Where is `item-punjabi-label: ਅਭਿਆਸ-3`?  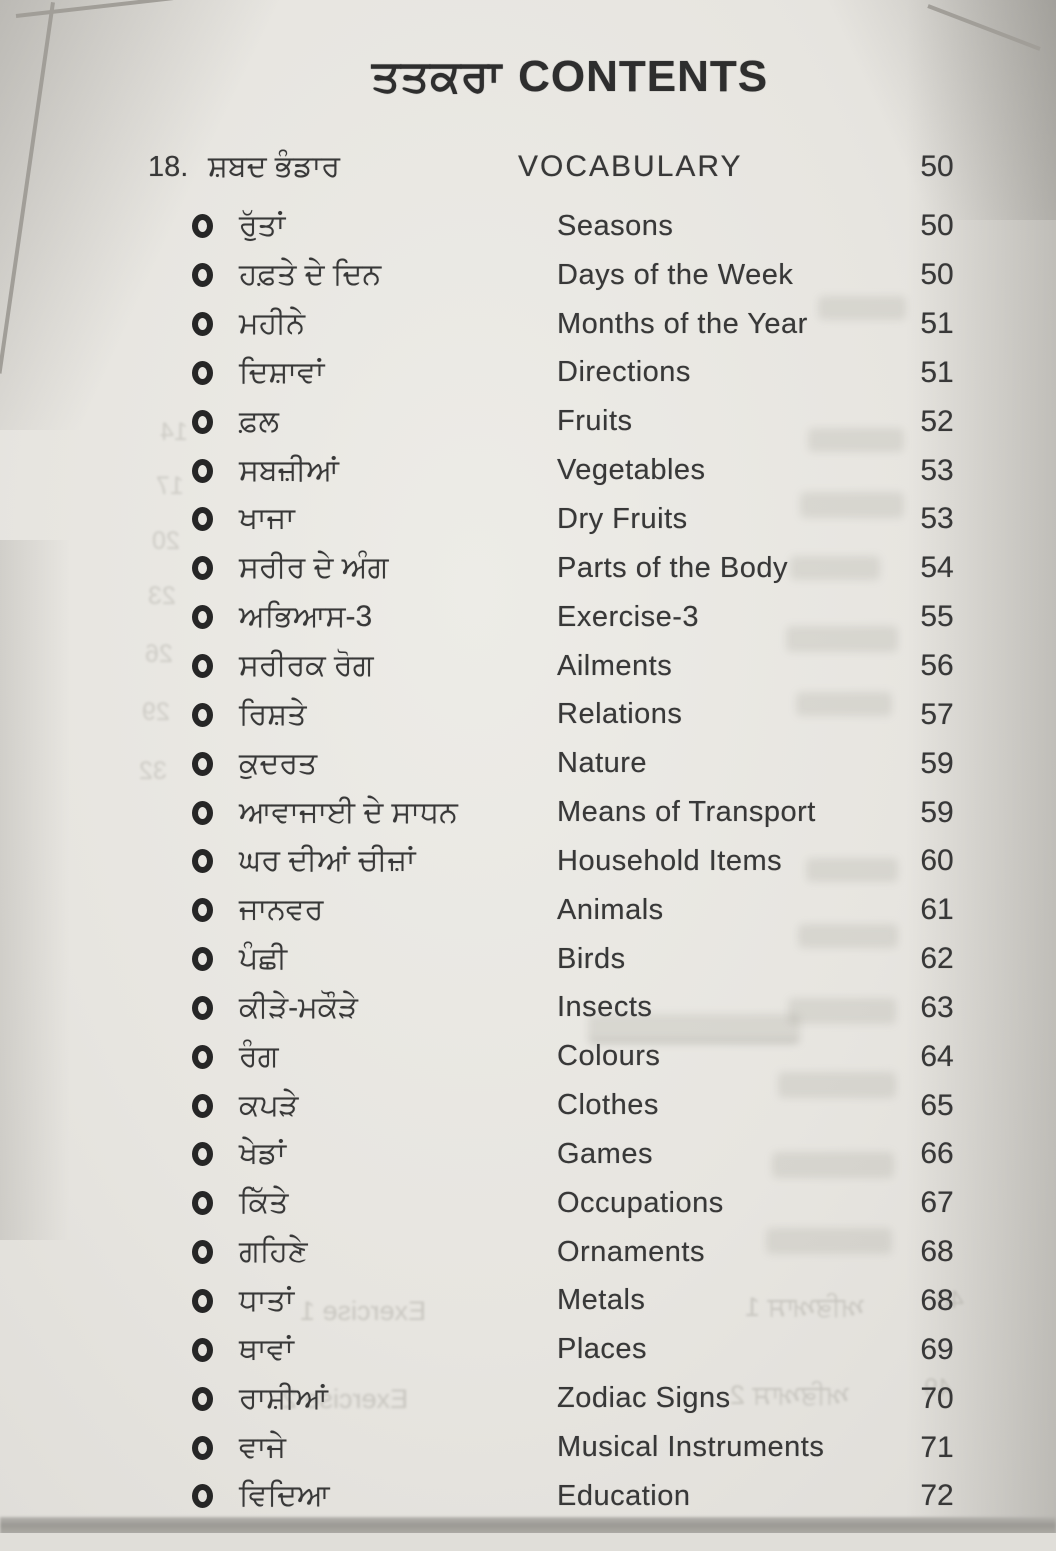 item-punjabi-label: ਅਭਿਆਸ-3 is located at coordinates (306, 617).